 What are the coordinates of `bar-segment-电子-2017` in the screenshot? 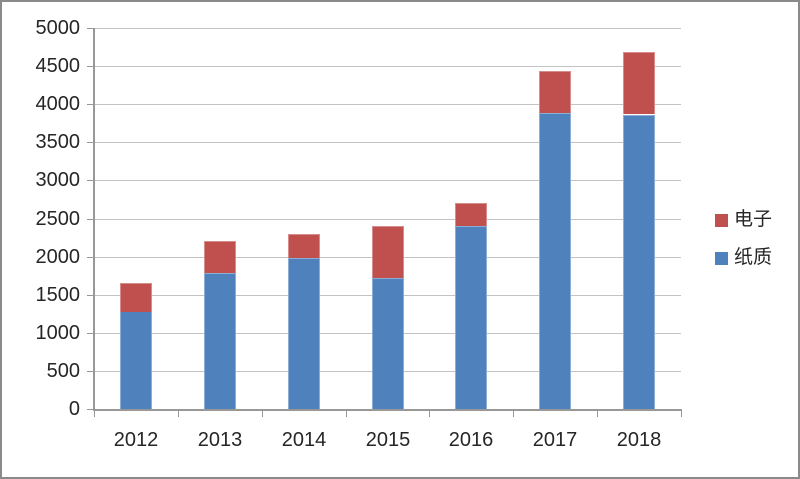 It's located at (555, 92).